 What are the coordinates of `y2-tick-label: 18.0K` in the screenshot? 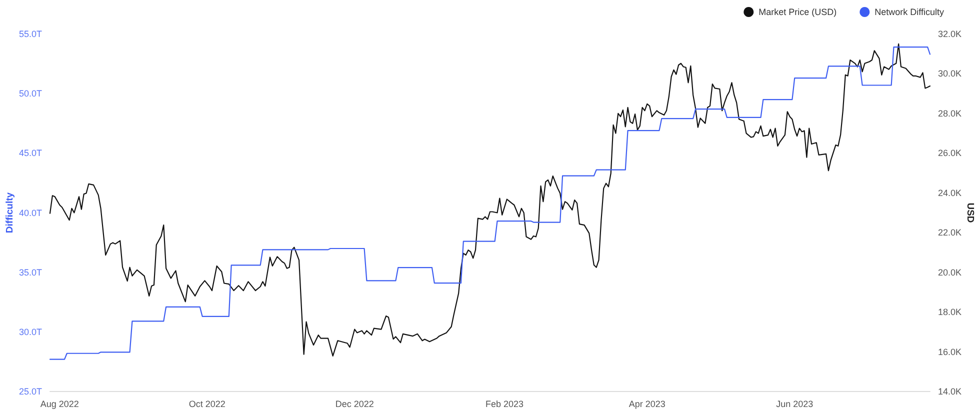 It's located at (950, 312).